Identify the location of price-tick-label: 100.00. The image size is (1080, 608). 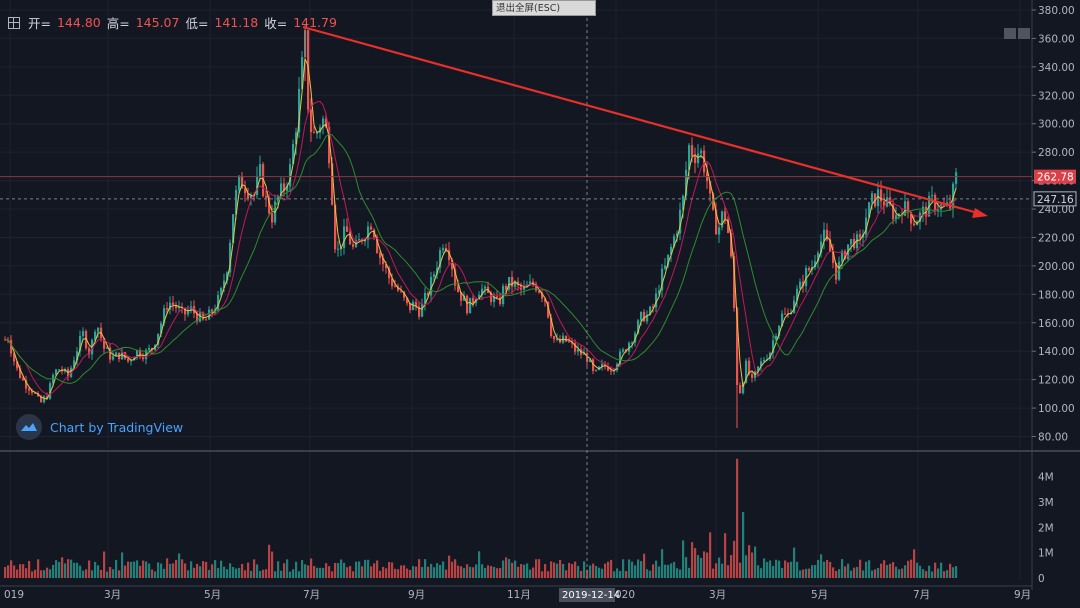
(1056, 409).